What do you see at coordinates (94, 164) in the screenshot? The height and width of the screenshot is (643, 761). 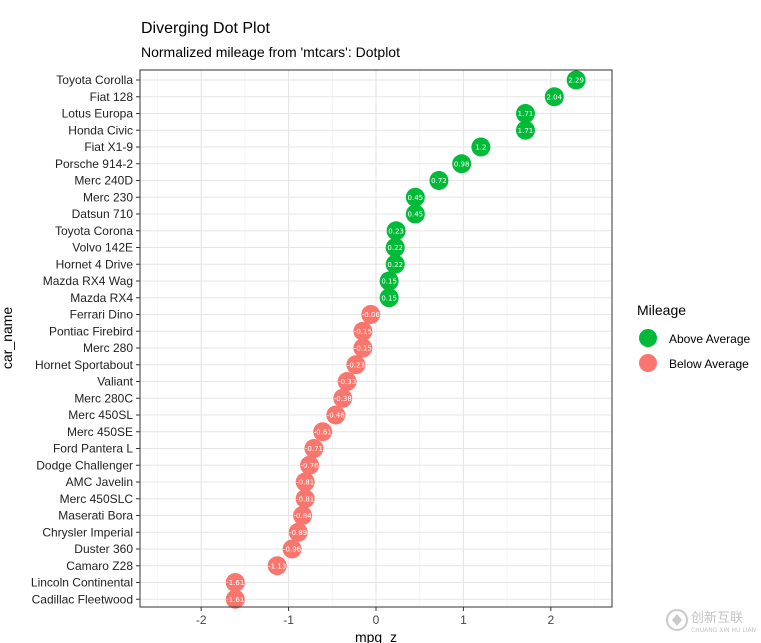 I see `y-tick-label: Porsche 914-2` at bounding box center [94, 164].